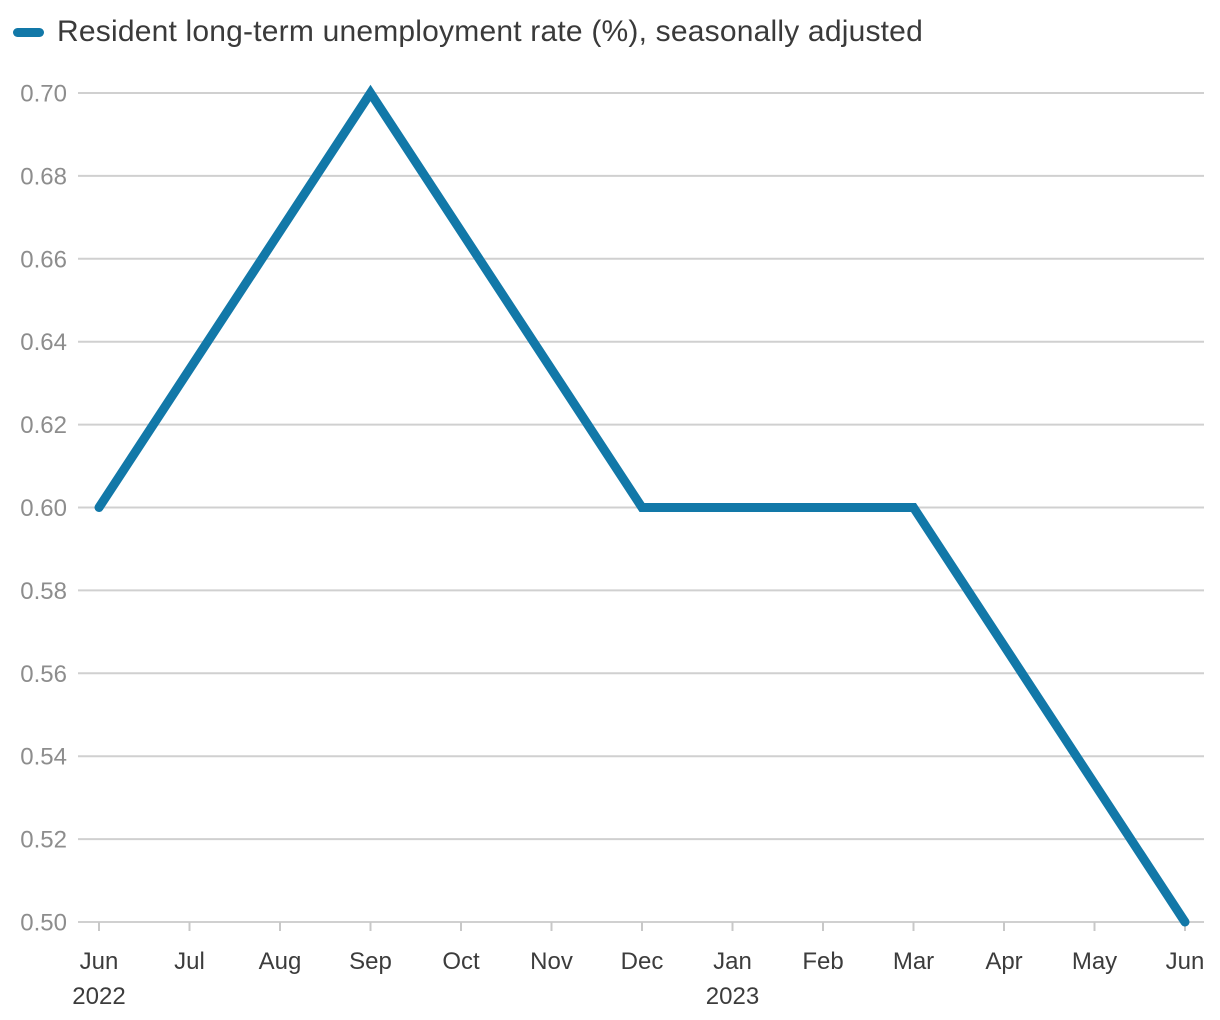  What do you see at coordinates (43, 94) in the screenshot?
I see `y-tick-label: 0.70` at bounding box center [43, 94].